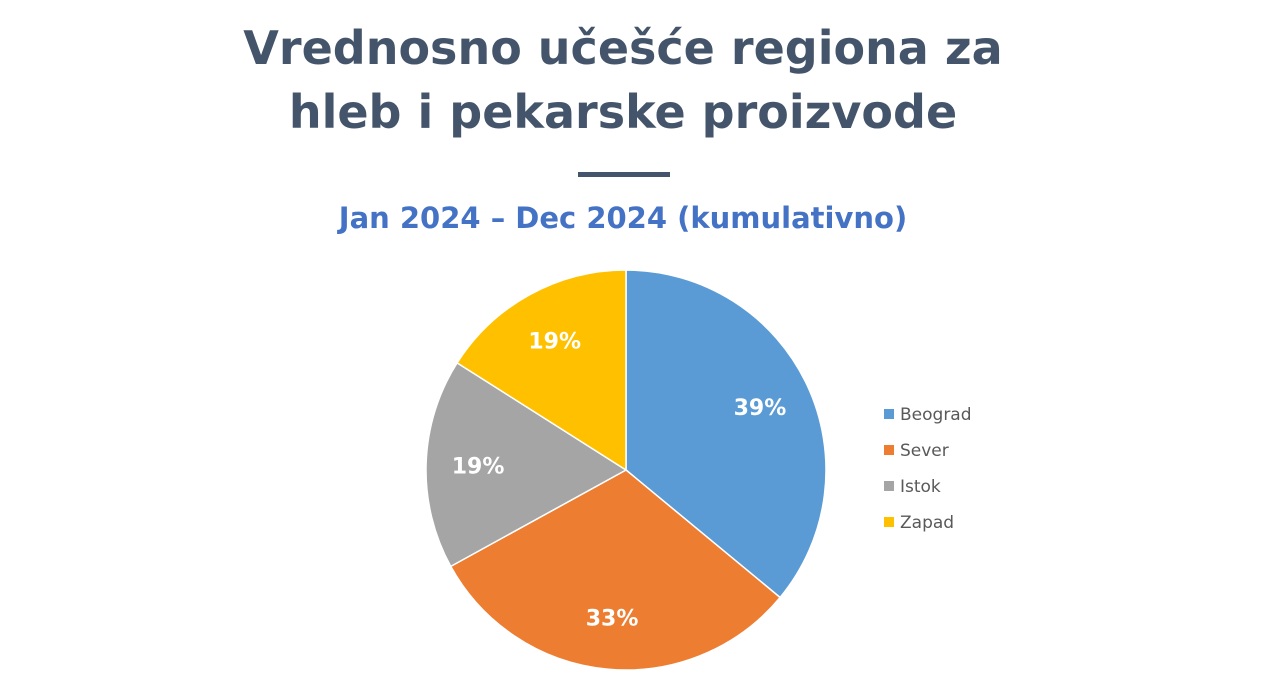 The image size is (1280, 699). Describe the element at coordinates (760, 408) in the screenshot. I see `data-label-beograd: 39%` at that location.